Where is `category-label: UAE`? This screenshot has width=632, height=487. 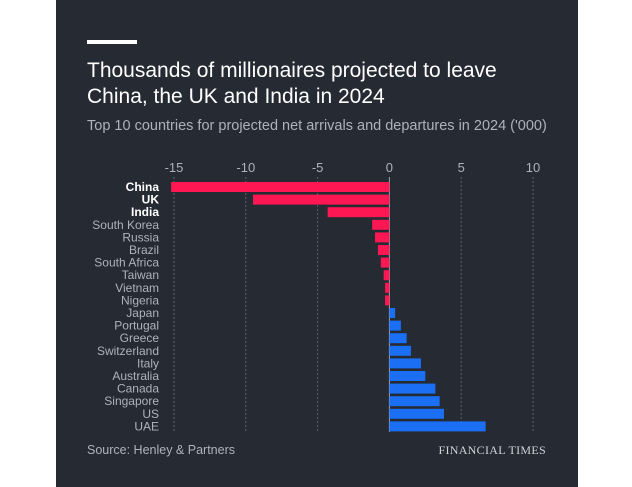
category-label: UAE is located at coordinates (146, 426).